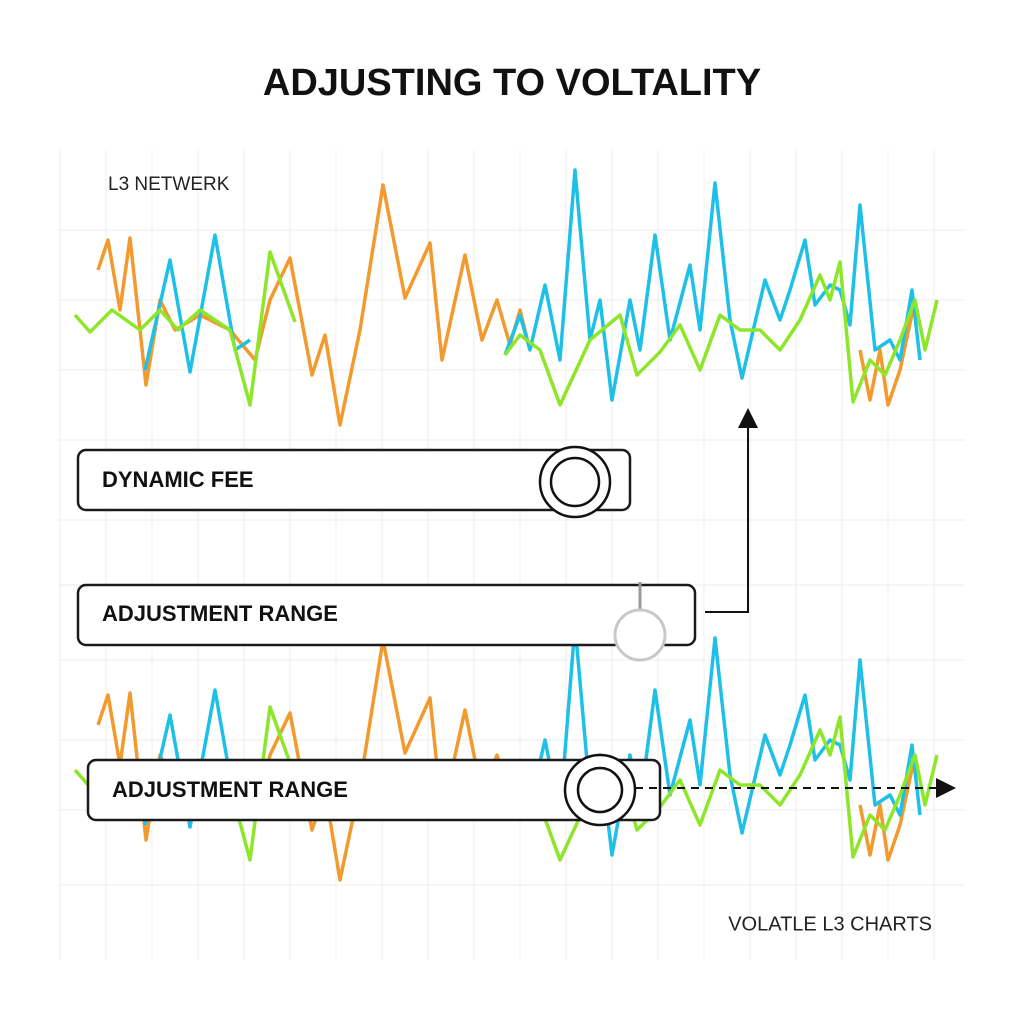 The height and width of the screenshot is (1024, 1024). What do you see at coordinates (640, 635) in the screenshot?
I see `knob` at bounding box center [640, 635].